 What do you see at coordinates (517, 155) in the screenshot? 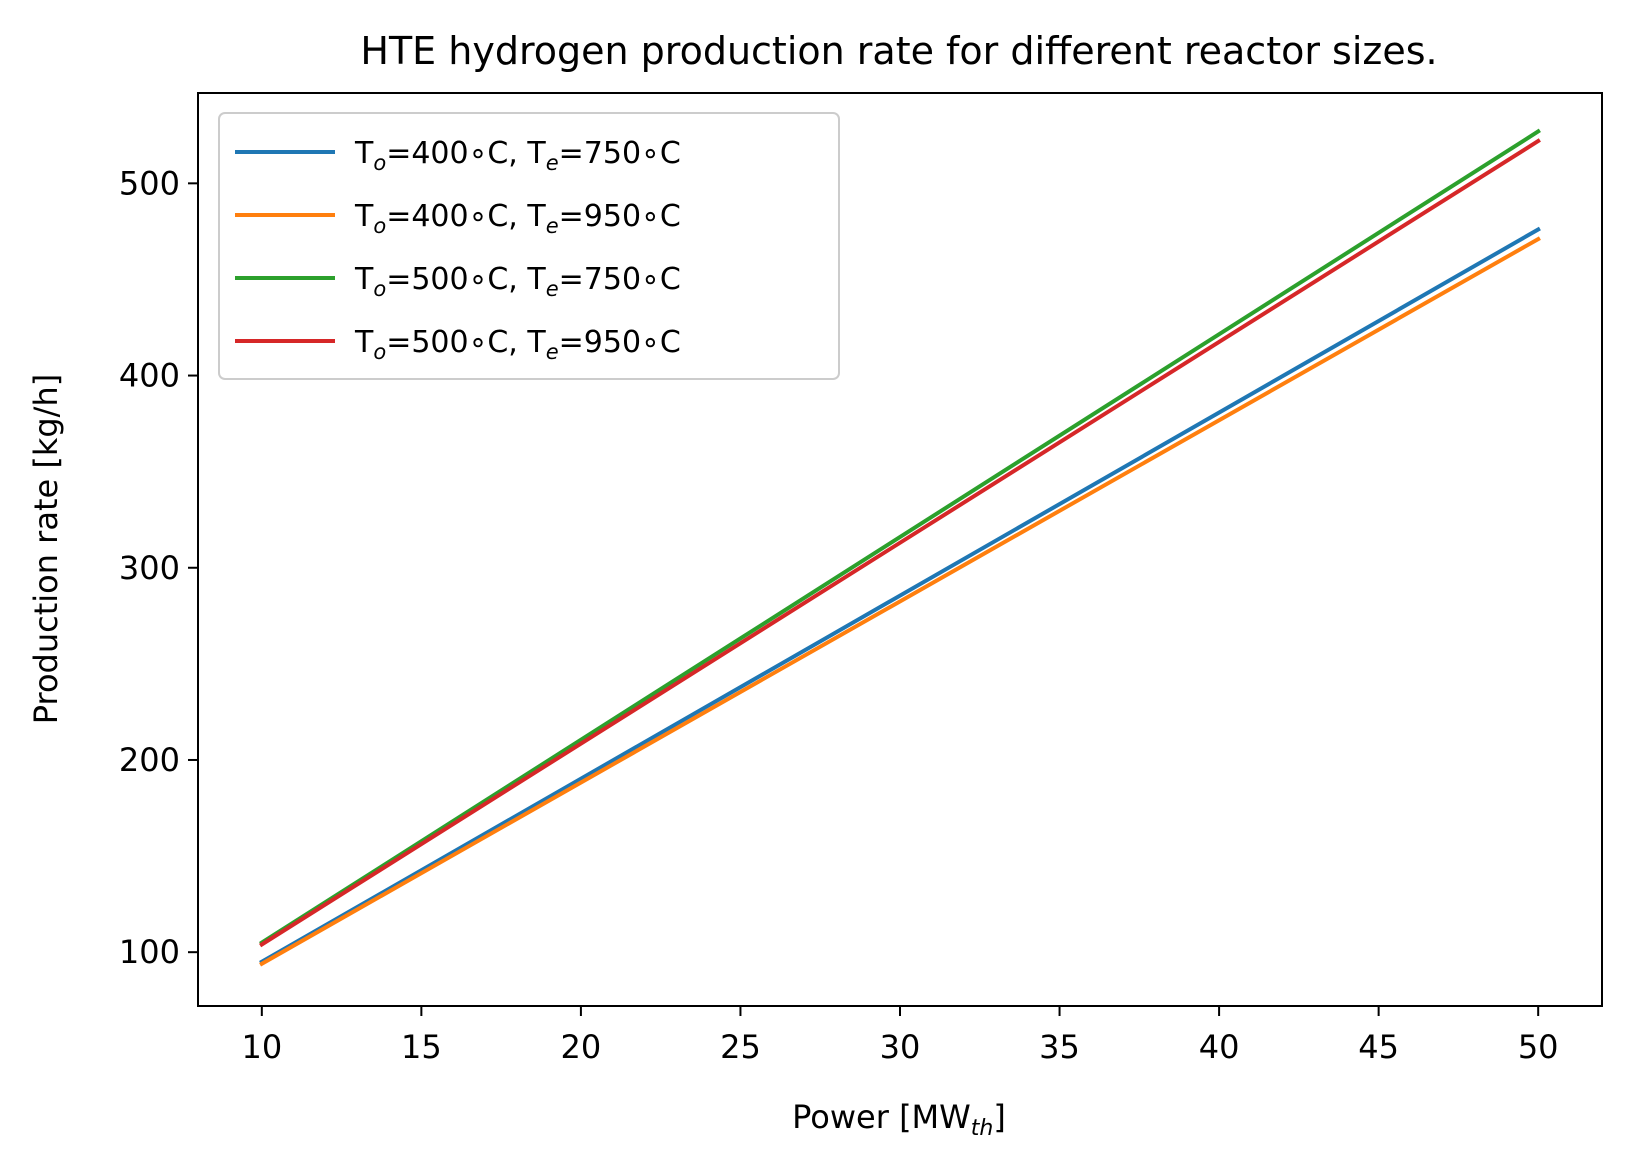
I see `legend-label-1: To=400∘C, Te=750∘C` at bounding box center [517, 155].